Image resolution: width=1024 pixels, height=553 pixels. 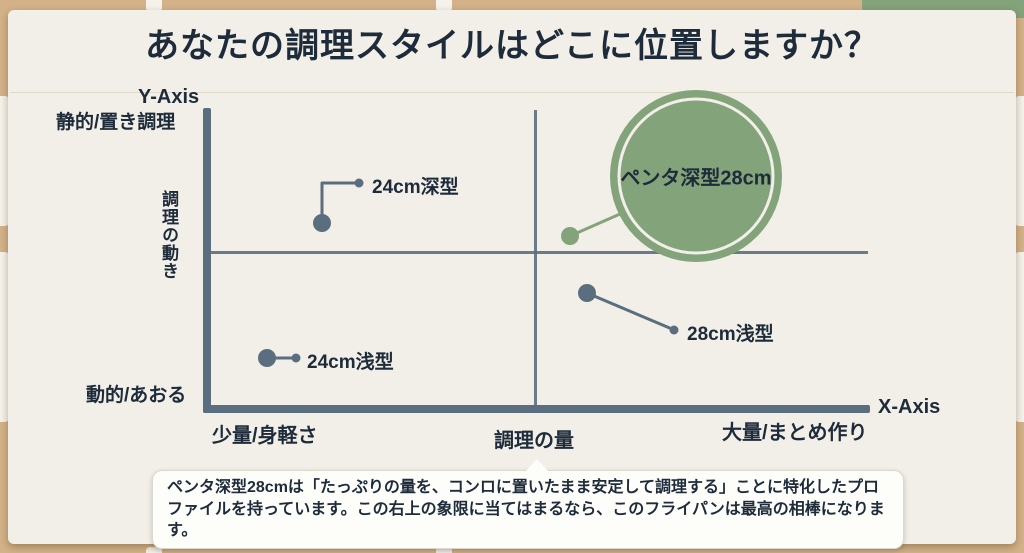 I want to click on callout-pointer-icon, so click(x=537, y=465).